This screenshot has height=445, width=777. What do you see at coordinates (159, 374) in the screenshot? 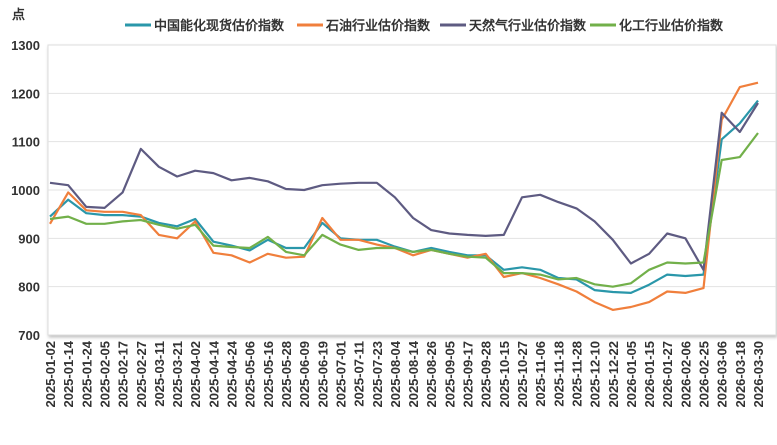
I see `x-tick-label: 2025-03-11` at bounding box center [159, 374].